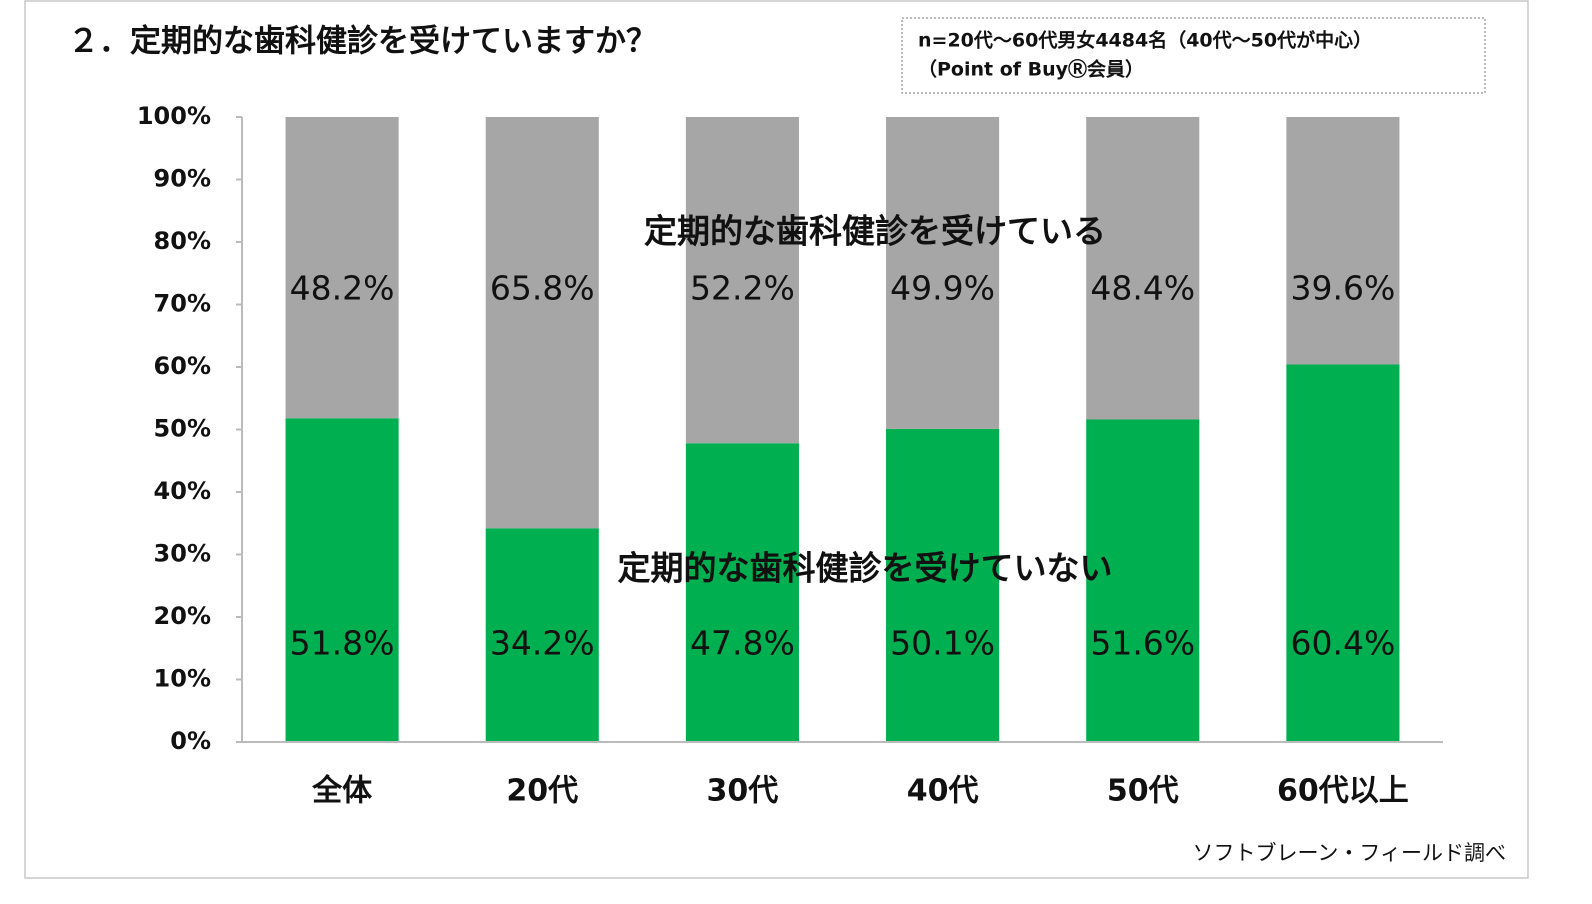 This screenshot has height=904, width=1592. I want to click on note-line: （Point of BuyⓇ会員）, so click(1031, 69).